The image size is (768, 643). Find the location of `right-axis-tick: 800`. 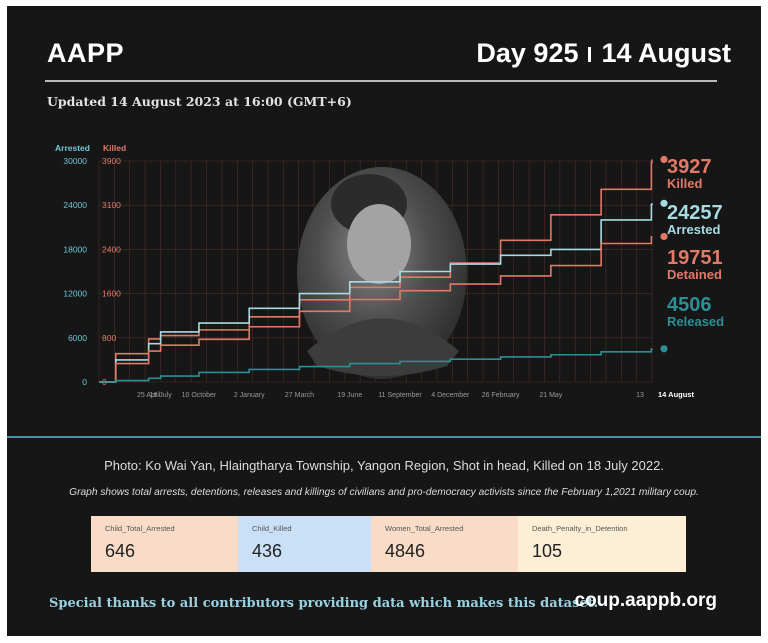

right-axis-tick: 800 is located at coordinates (109, 338).